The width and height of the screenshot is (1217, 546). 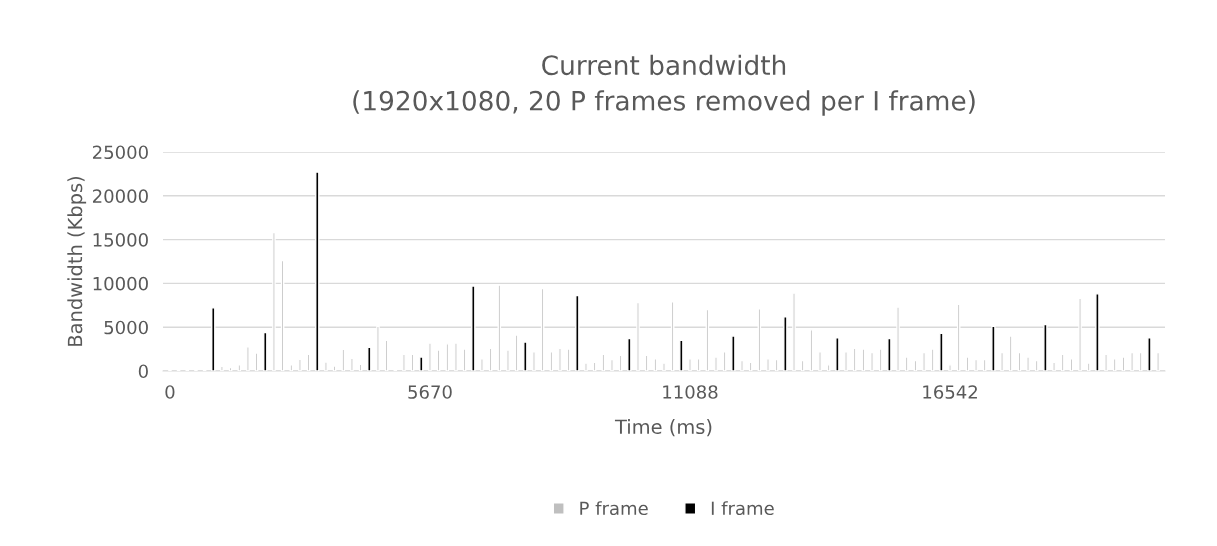 I want to click on x-tick-label: 5670, so click(x=430, y=392).